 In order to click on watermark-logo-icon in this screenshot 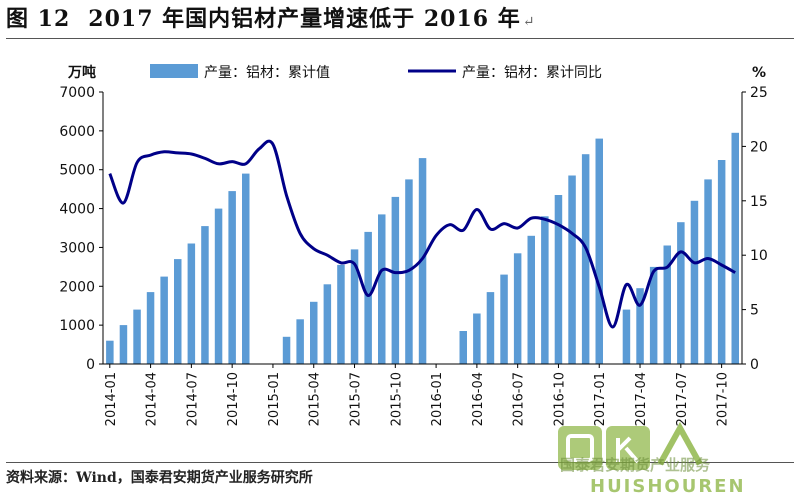, I will do `click(630, 445)`.